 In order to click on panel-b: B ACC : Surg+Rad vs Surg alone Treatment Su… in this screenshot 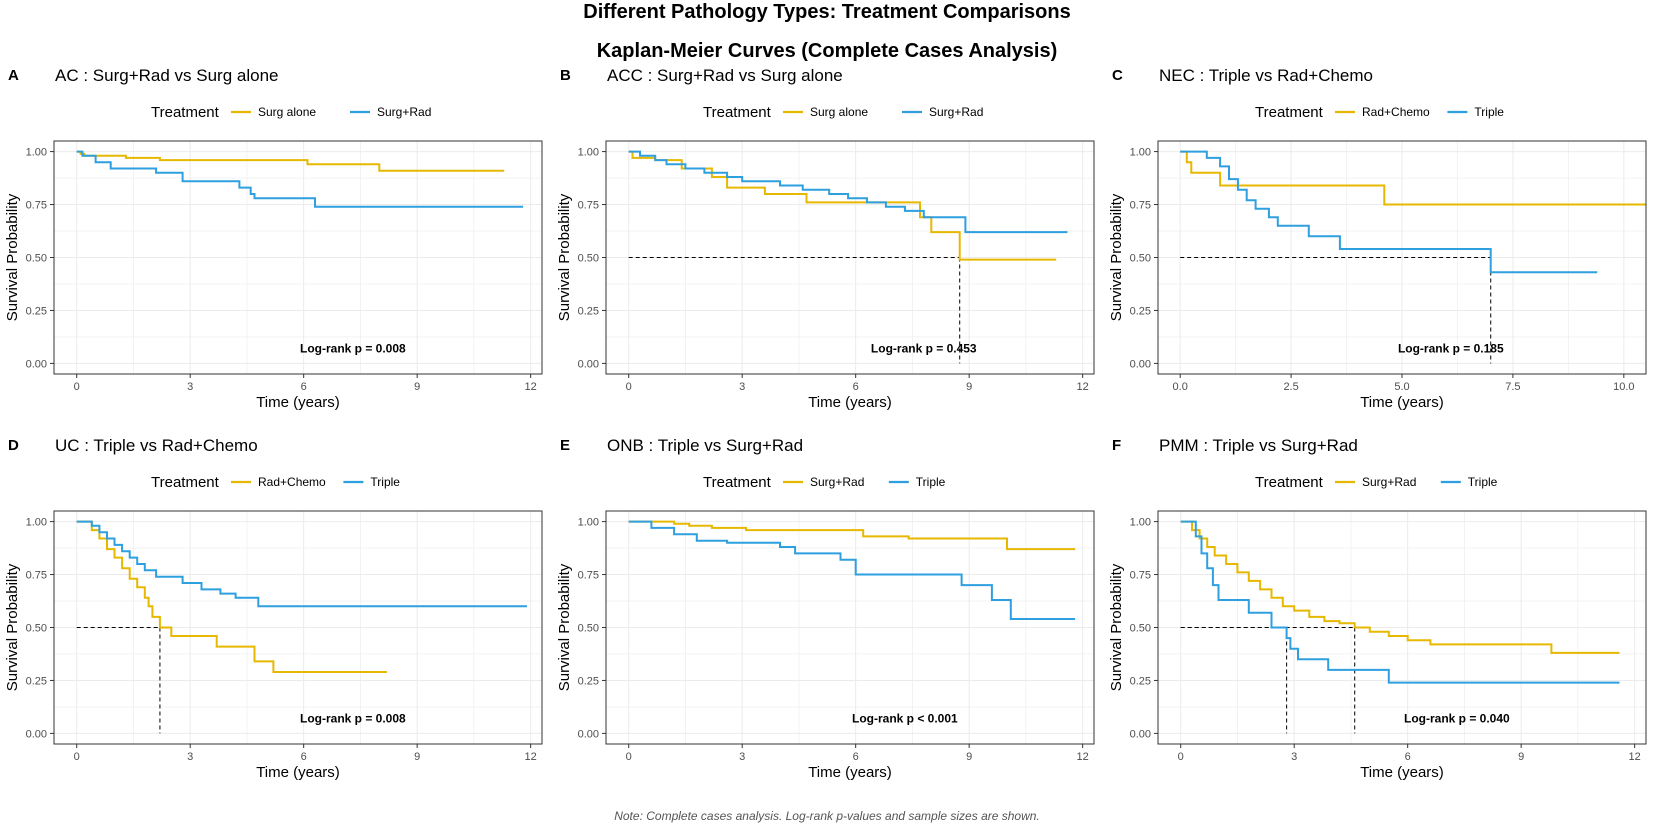, I will do `click(825, 238)`.